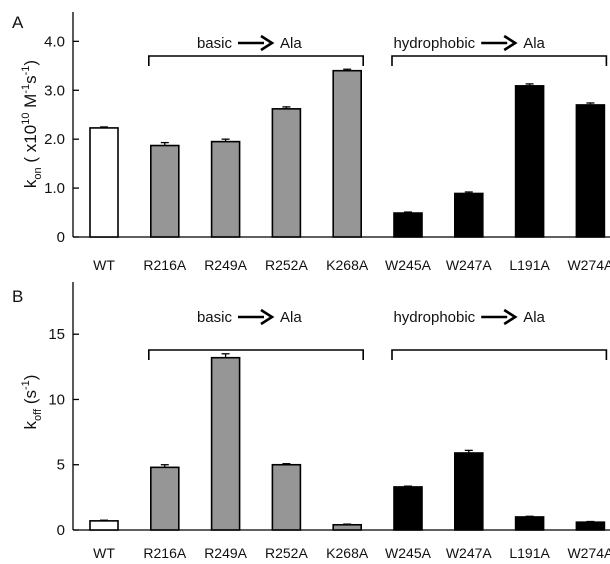  I want to click on y-axis-label: kon ( x1010 M-1s-1), so click(32, 124).